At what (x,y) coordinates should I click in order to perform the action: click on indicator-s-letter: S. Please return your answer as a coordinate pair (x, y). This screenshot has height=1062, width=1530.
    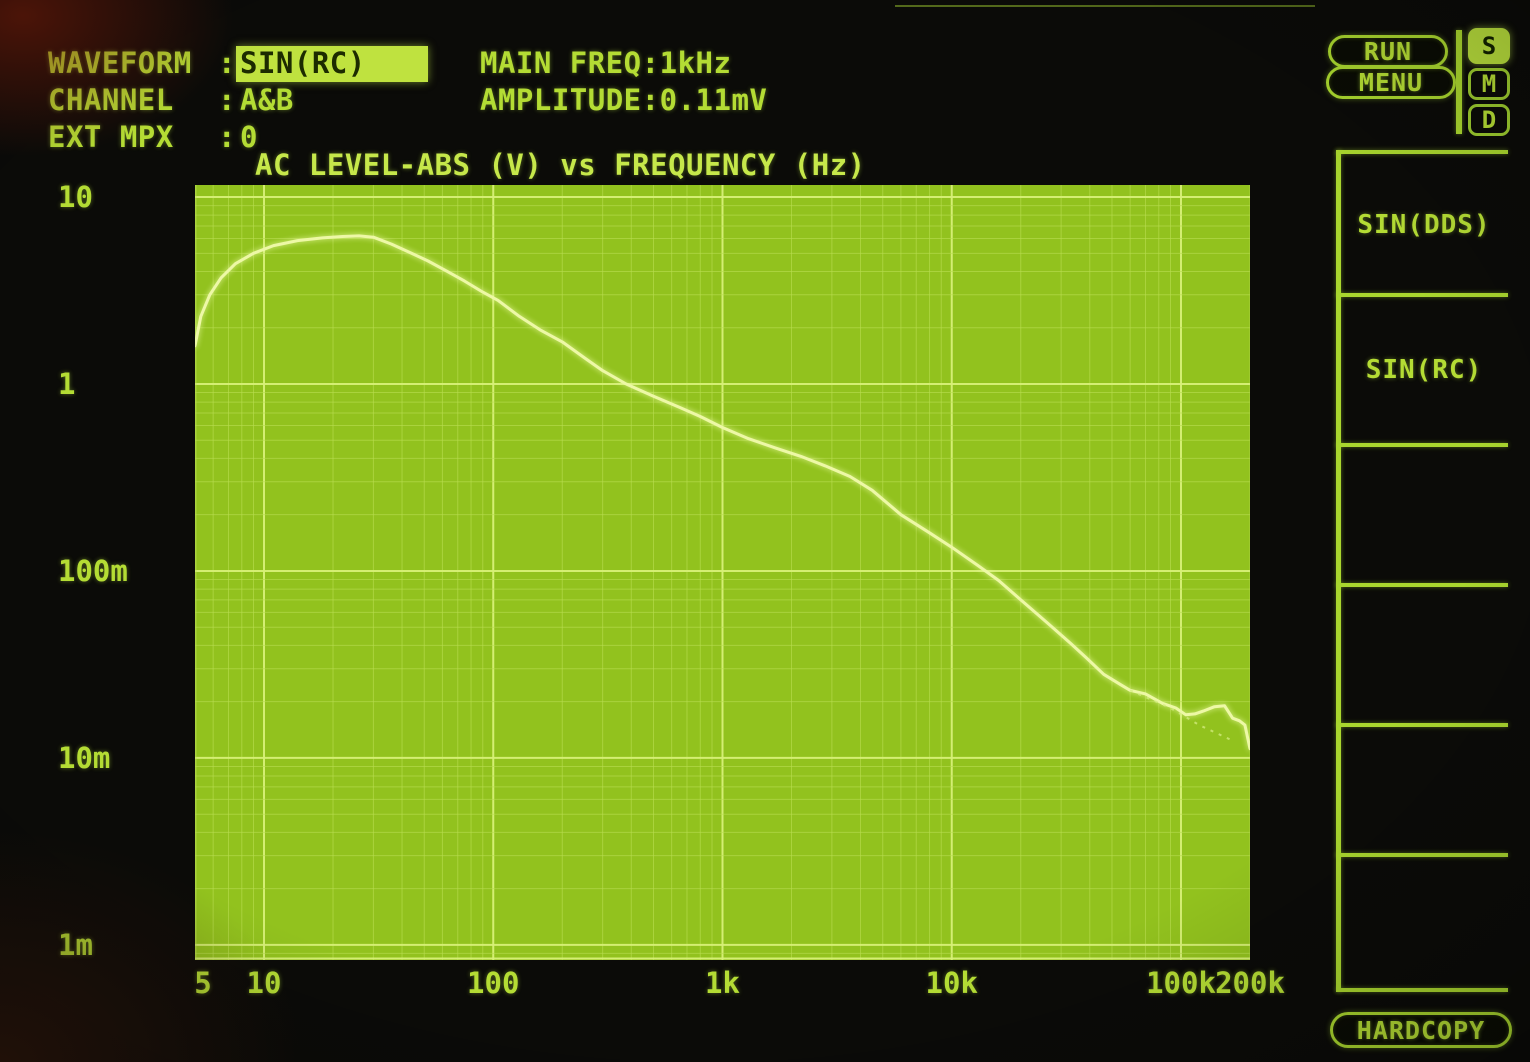
    Looking at the image, I should click on (1489, 46).